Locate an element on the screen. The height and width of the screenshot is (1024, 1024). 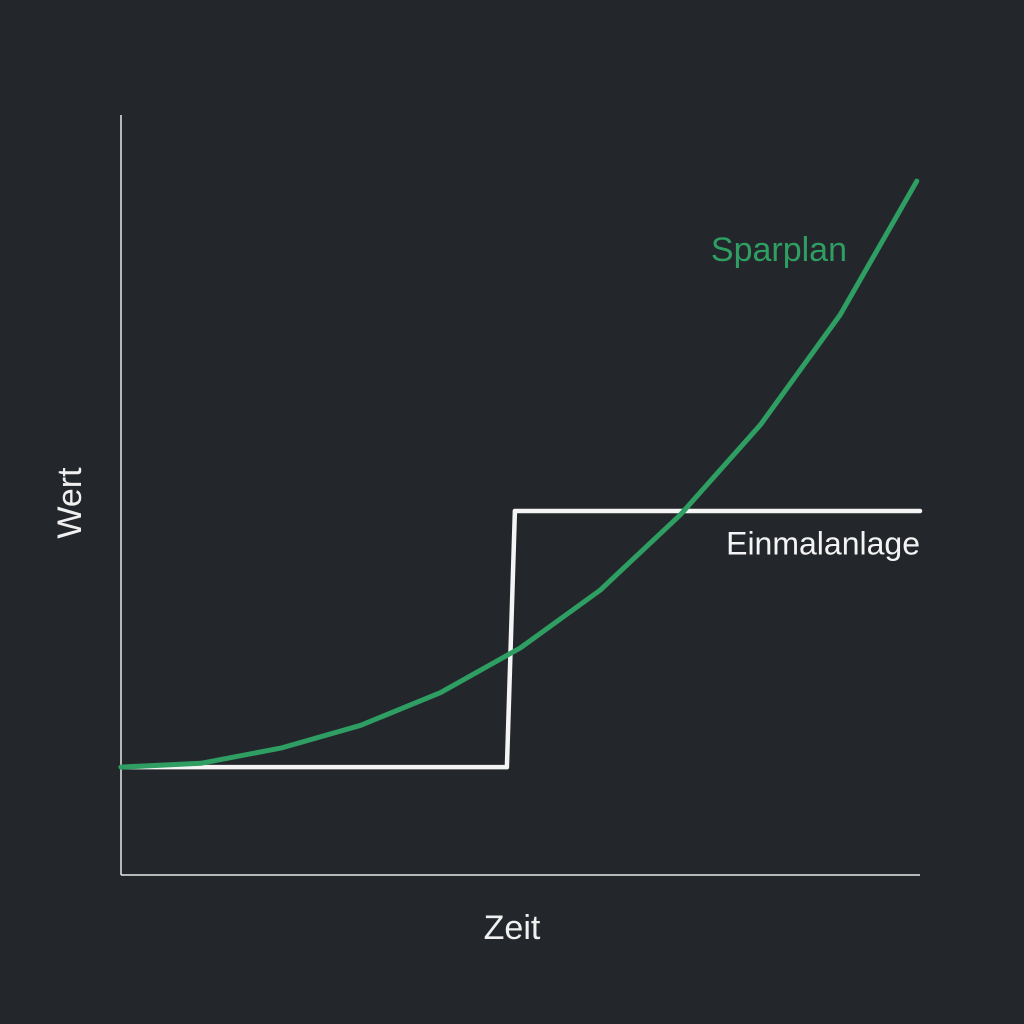
series-label: Einmalanlage is located at coordinates (823, 543).